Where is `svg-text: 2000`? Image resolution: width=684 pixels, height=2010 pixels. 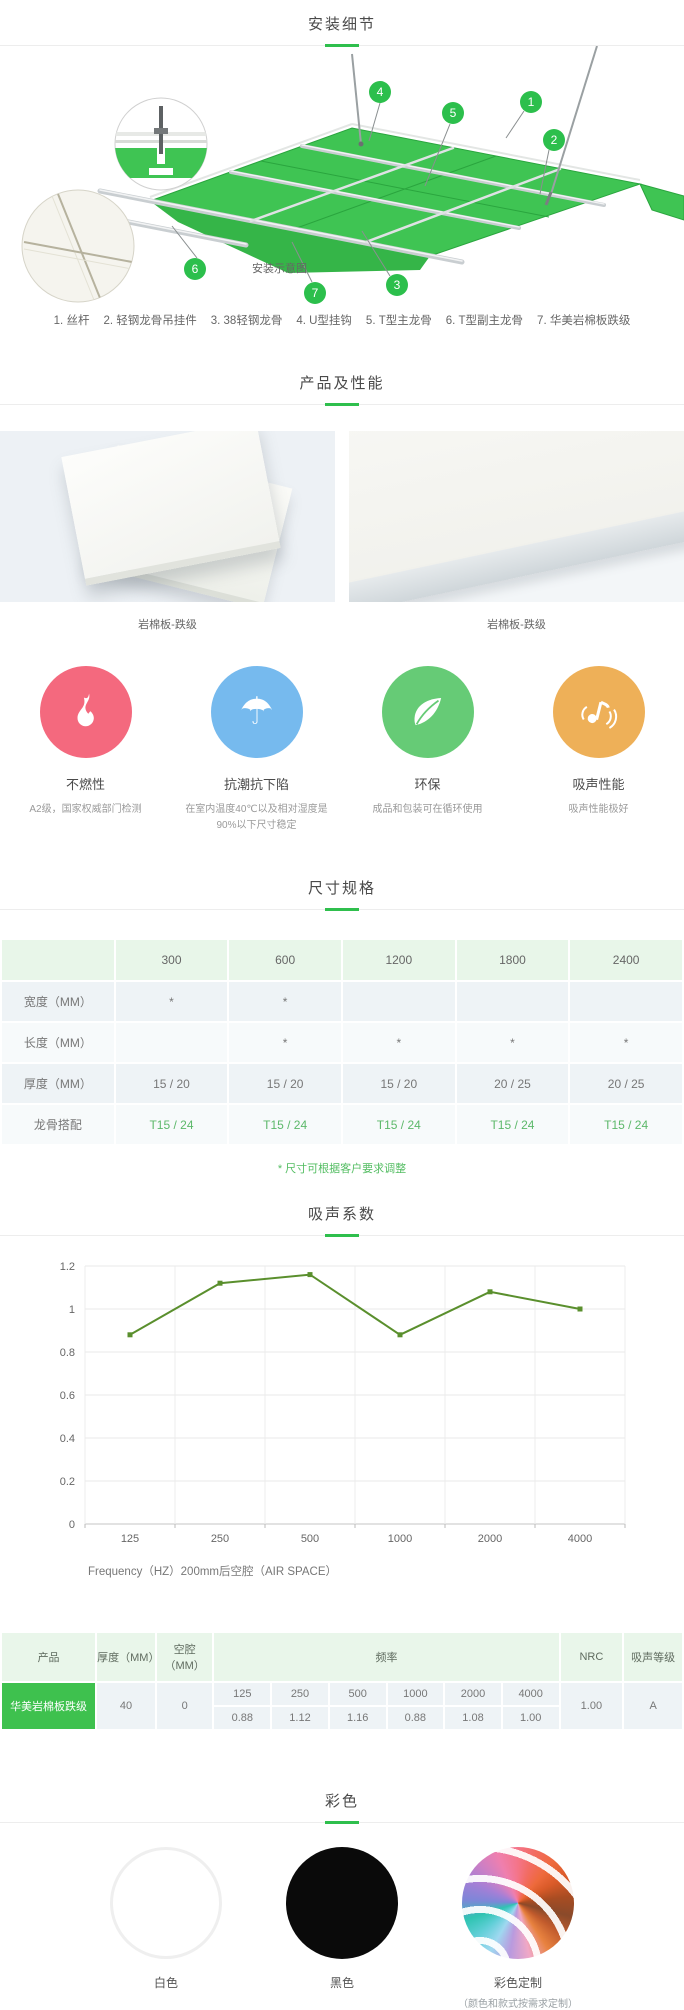
svg-text: 2000 is located at coordinates (490, 1539).